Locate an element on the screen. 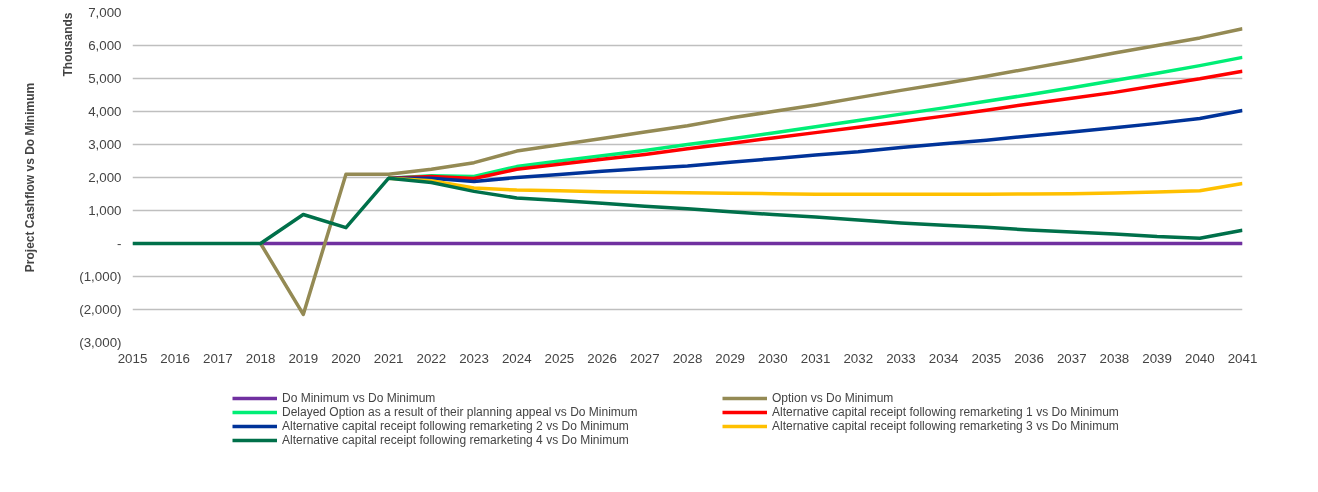 The height and width of the screenshot is (492, 1318). y-tick-label: (3,000) is located at coordinates (100, 342).